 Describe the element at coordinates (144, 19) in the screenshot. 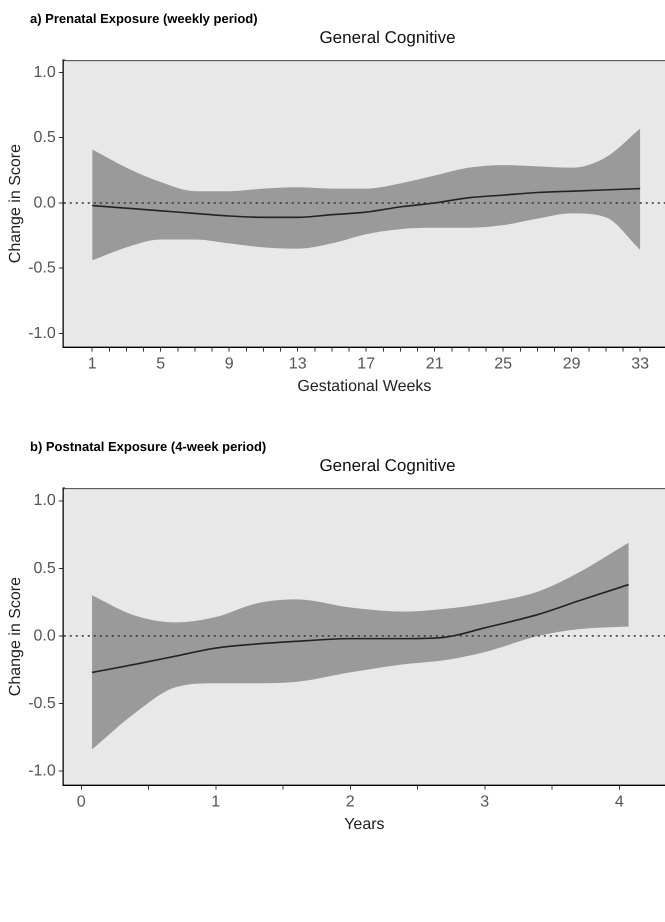

I see `chart-title: a) Prenatal Exposure (weekly period)` at that location.